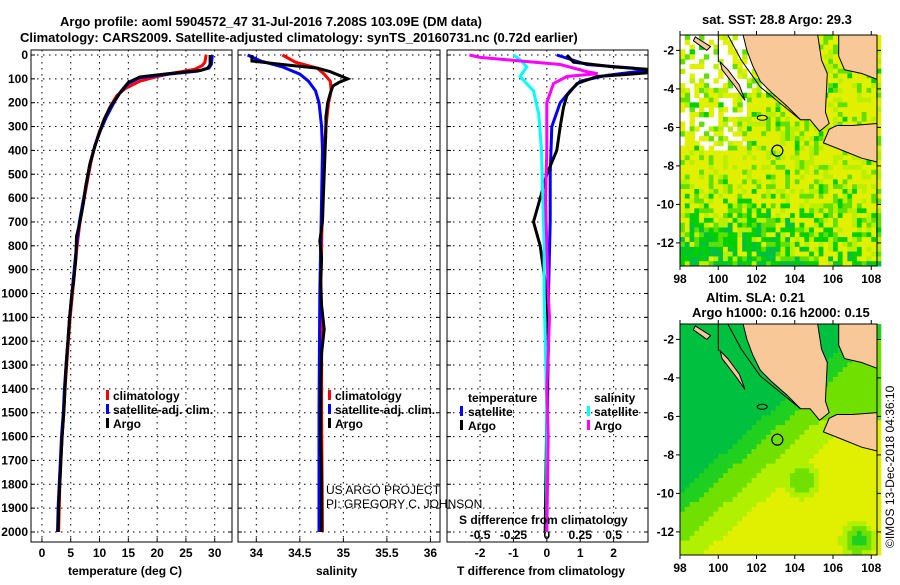 This screenshot has height=585, width=900. What do you see at coordinates (666, 204) in the screenshot?
I see `lat-tick-label: -10` at bounding box center [666, 204].